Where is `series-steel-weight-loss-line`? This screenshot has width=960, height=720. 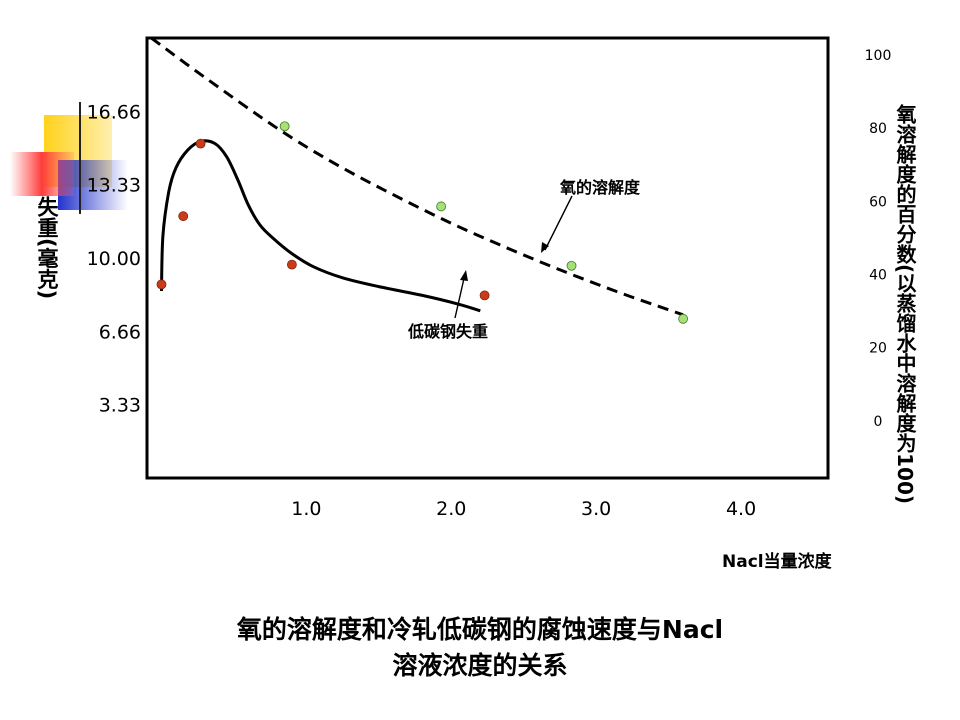
series-steel-weight-loss-line is located at coordinates (320, 226).